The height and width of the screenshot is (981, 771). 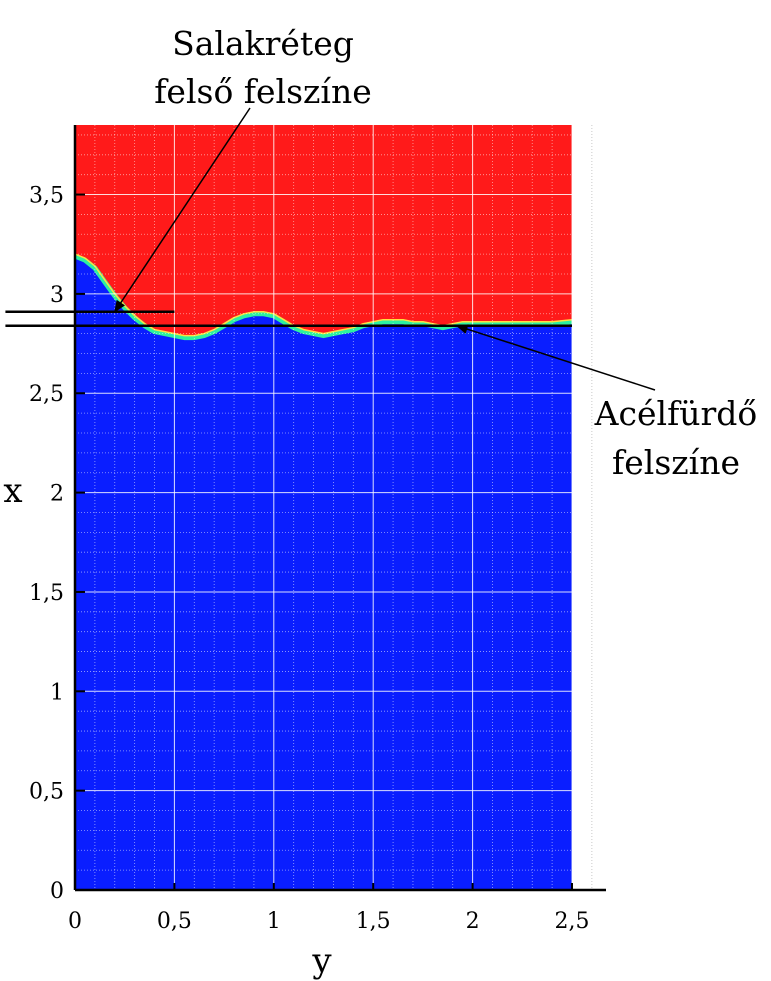 What do you see at coordinates (572, 921) in the screenshot?
I see `x-tick-label: 2,5` at bounding box center [572, 921].